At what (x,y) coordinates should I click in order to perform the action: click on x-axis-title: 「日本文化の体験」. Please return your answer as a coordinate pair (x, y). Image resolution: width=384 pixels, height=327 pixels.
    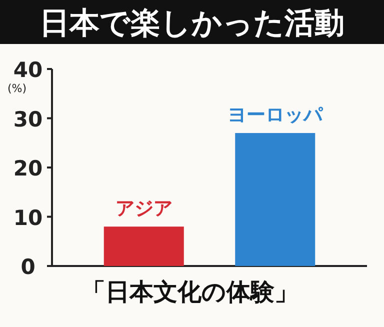
    Looking at the image, I should click on (190, 292).